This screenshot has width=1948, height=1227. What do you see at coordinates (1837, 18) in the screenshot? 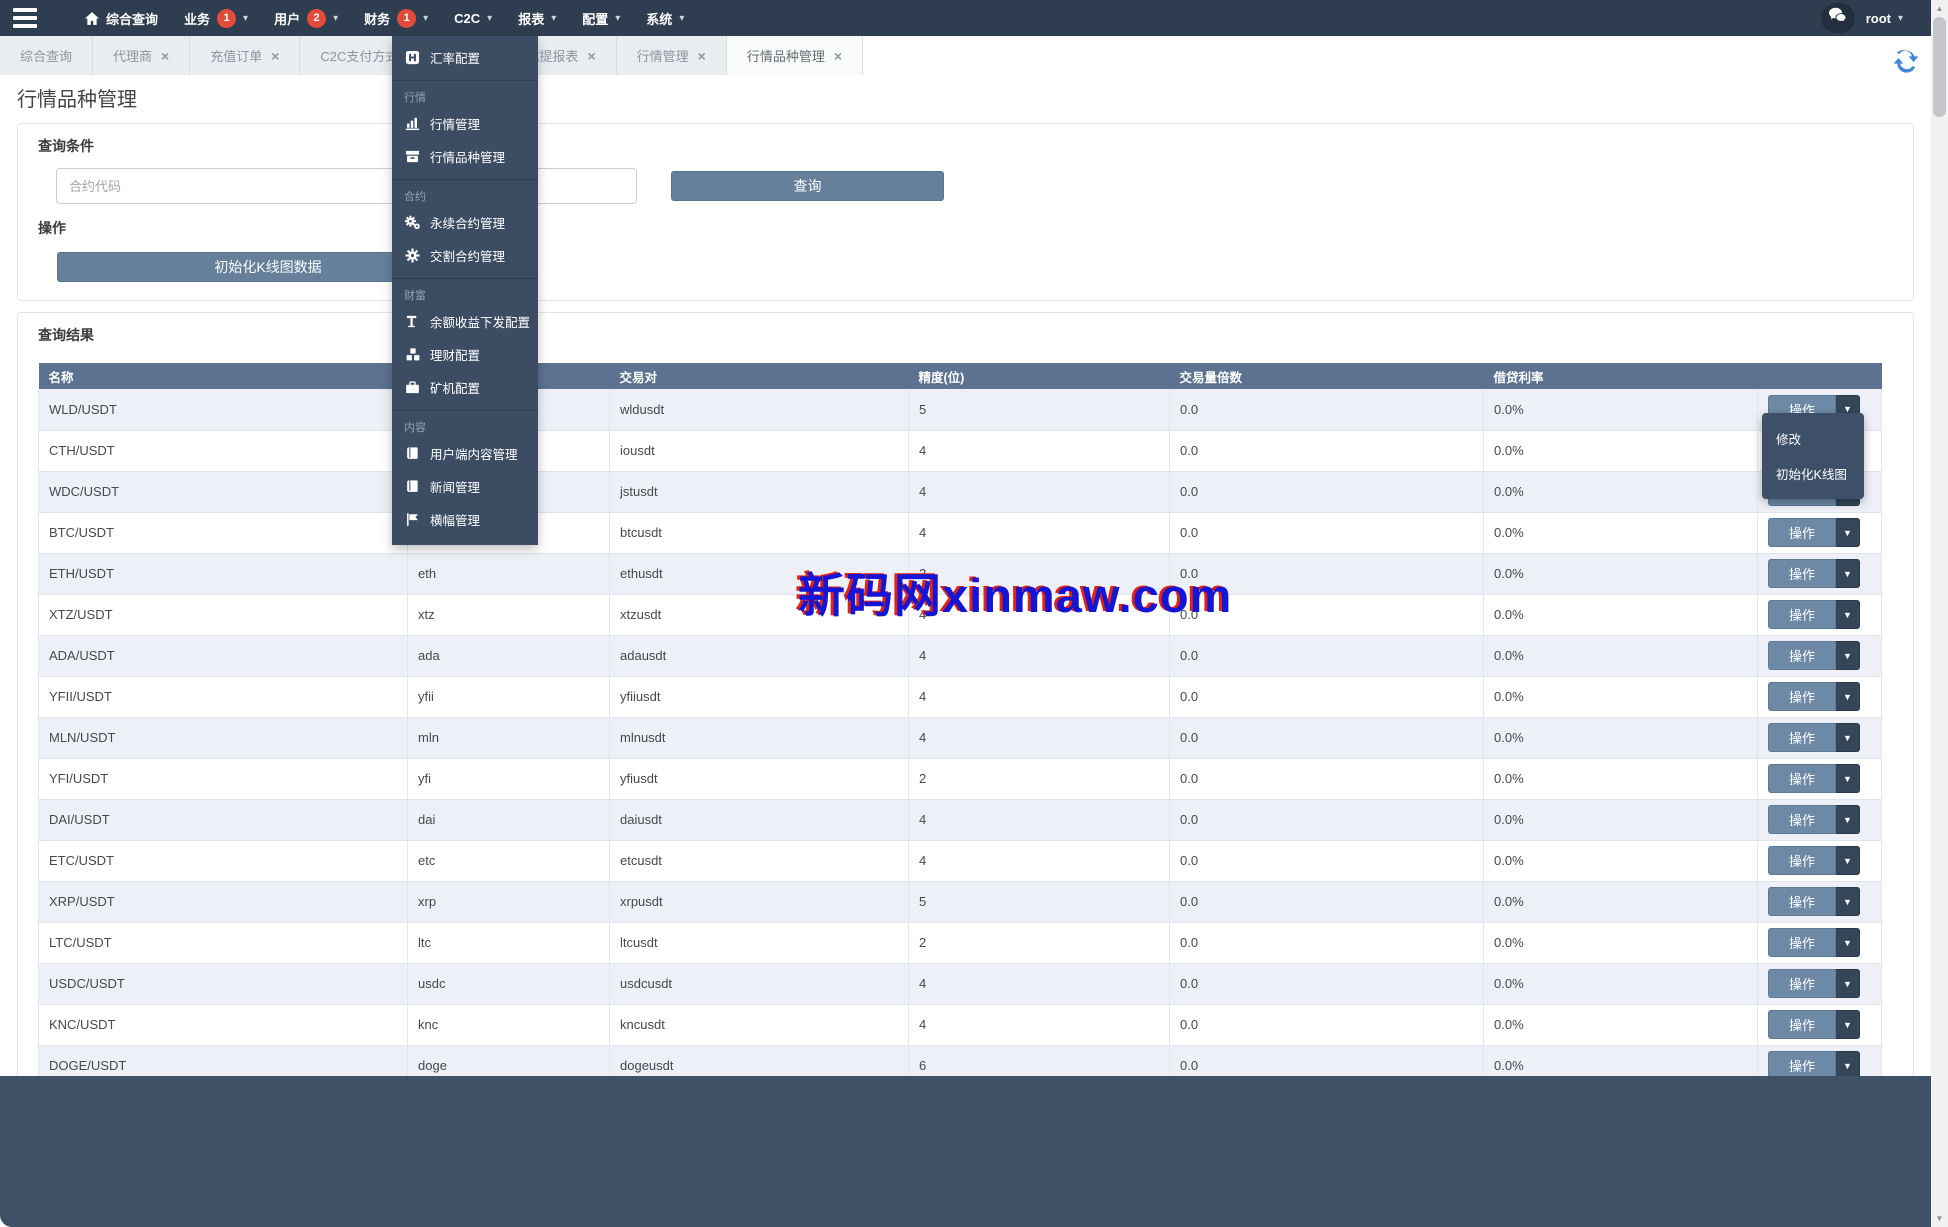
I see `messages-button` at bounding box center [1837, 18].